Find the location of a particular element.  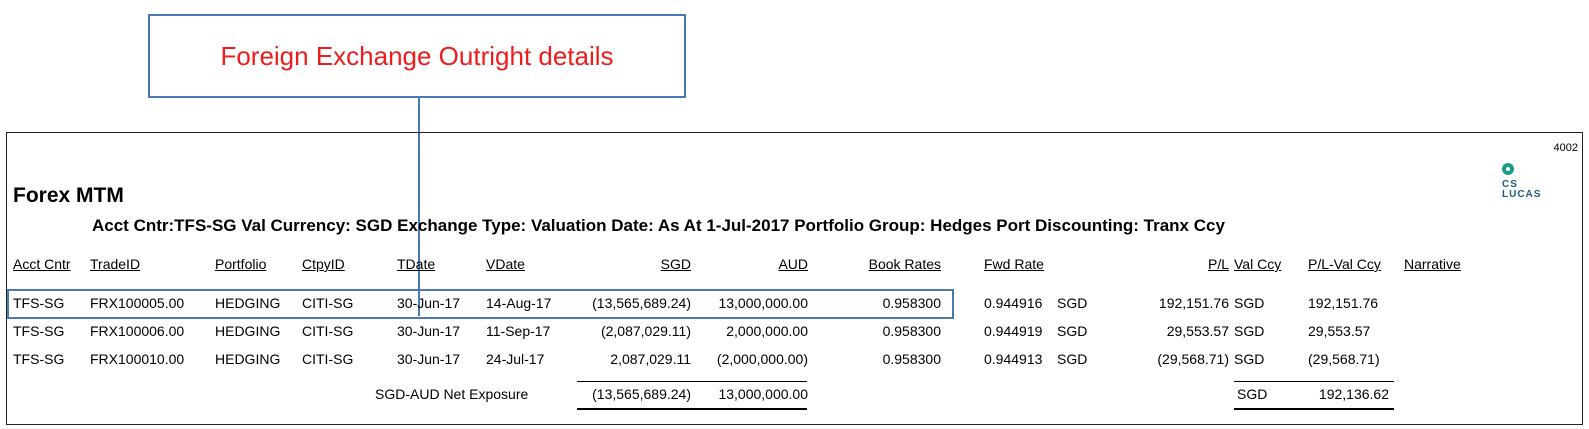

totals-rule-bottom-pl is located at coordinates (1314, 409).